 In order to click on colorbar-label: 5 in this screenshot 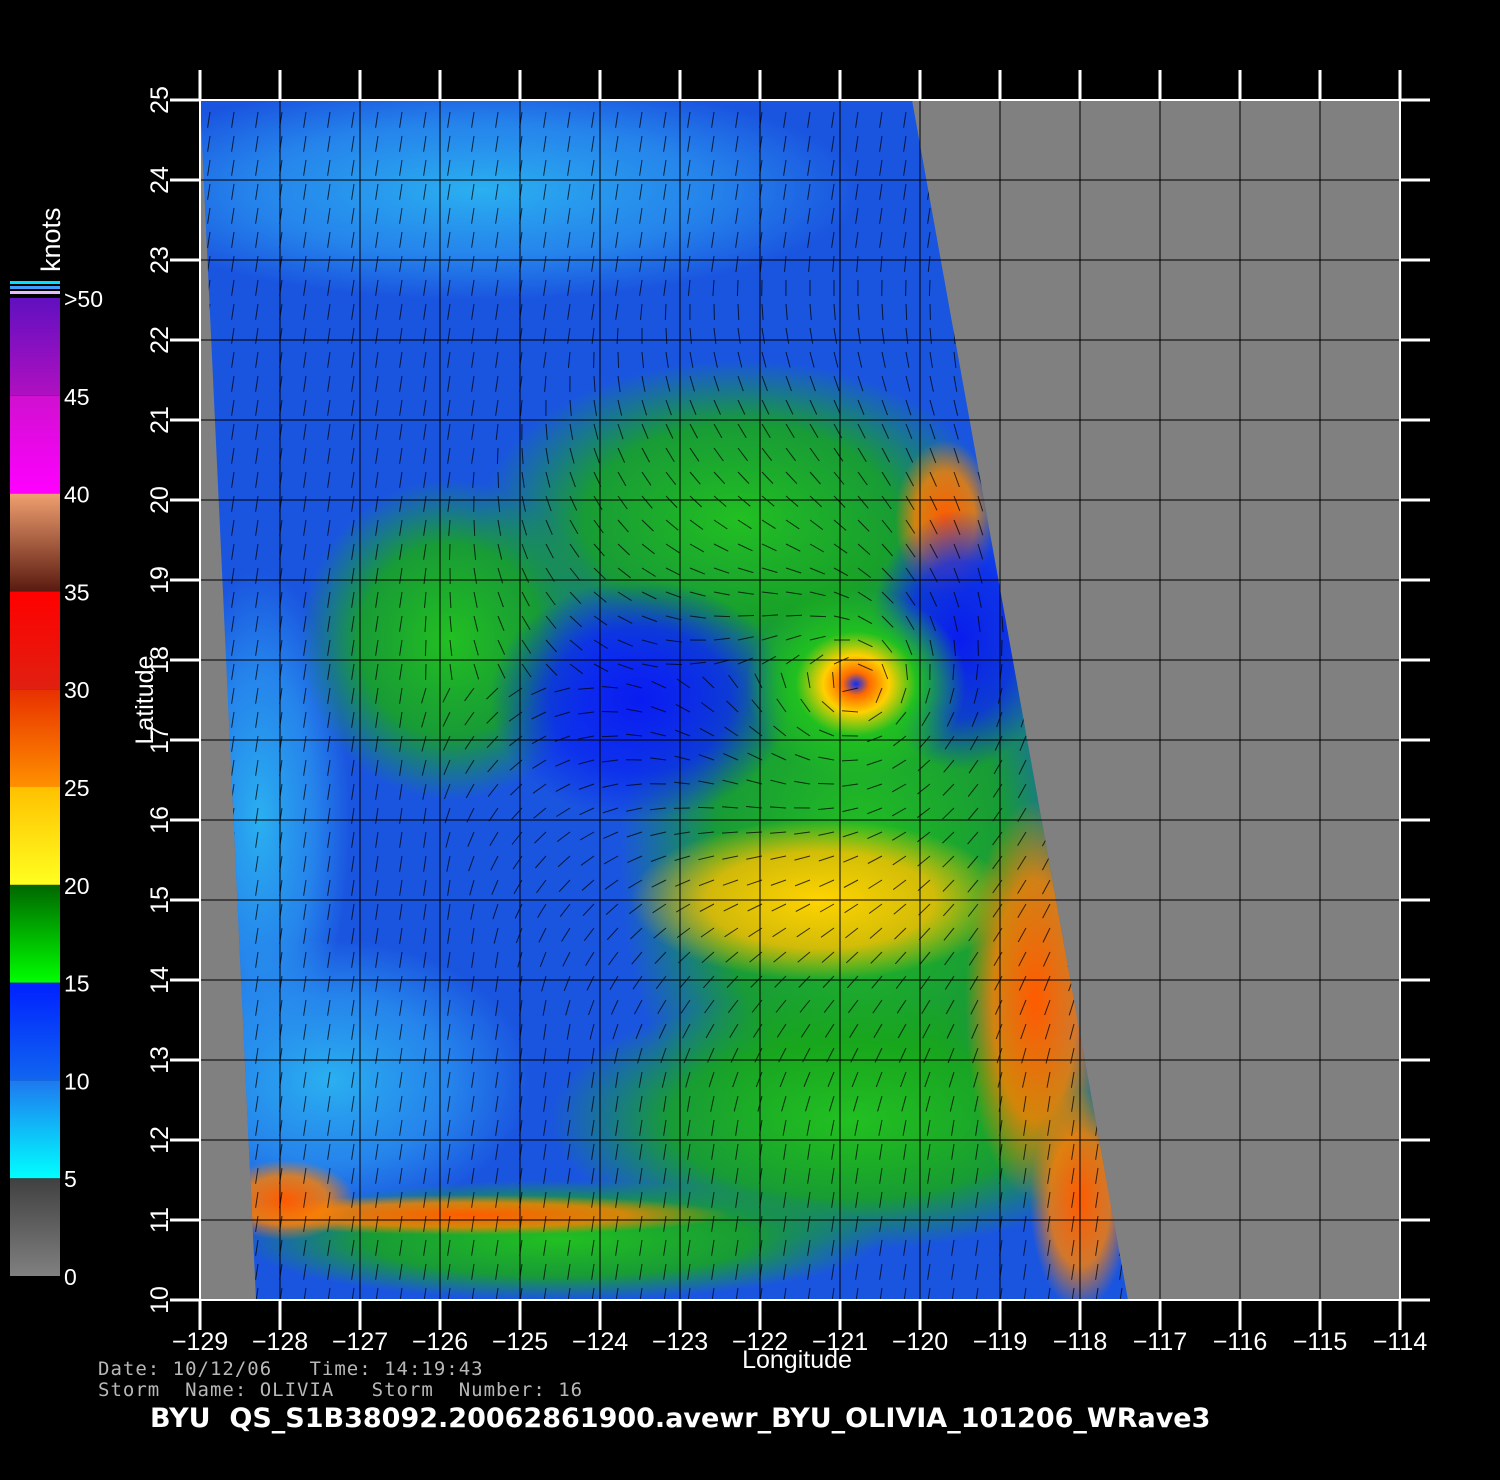, I will do `click(70, 1179)`.